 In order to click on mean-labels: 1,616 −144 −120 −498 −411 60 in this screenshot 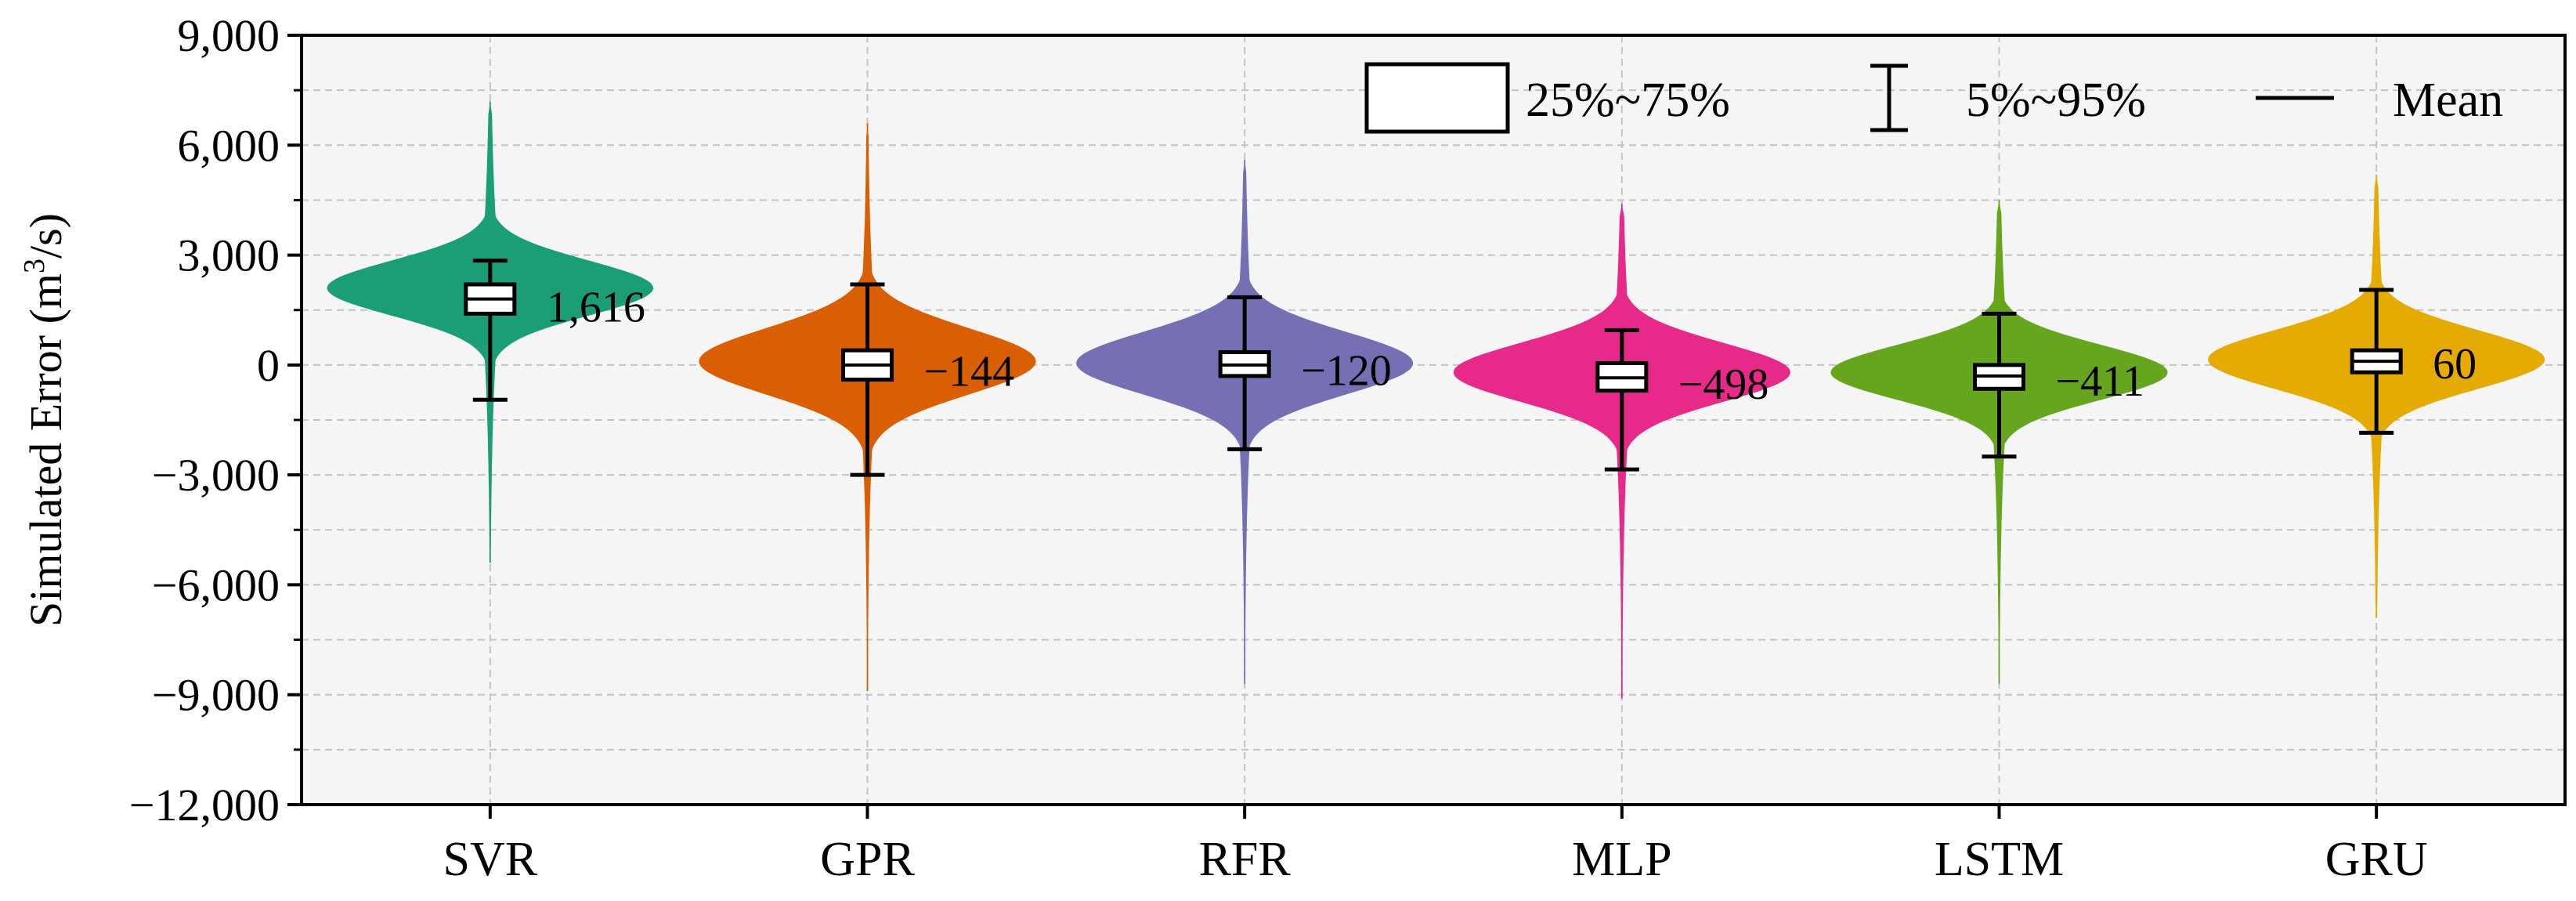, I will do `click(1512, 346)`.